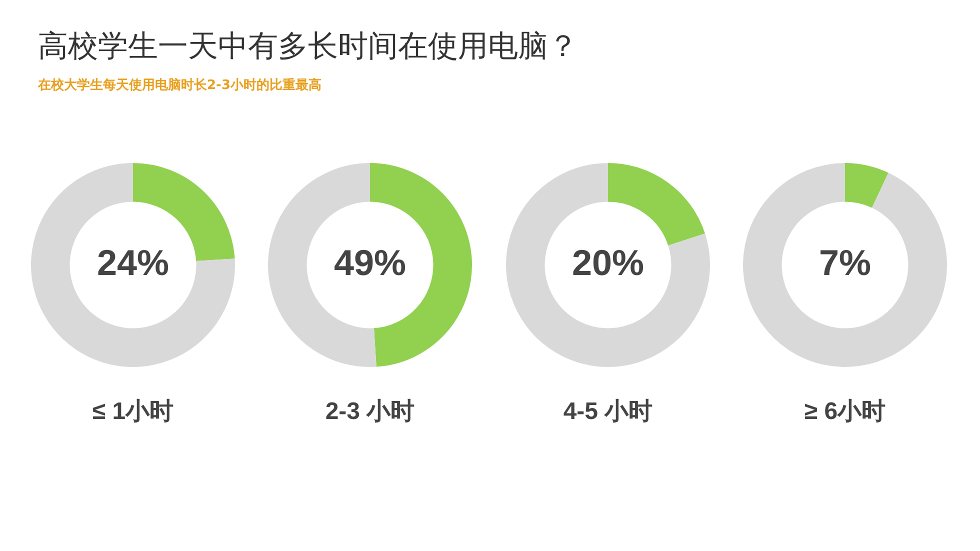  Describe the element at coordinates (370, 412) in the screenshot. I see `text: 2-3 小时` at that location.